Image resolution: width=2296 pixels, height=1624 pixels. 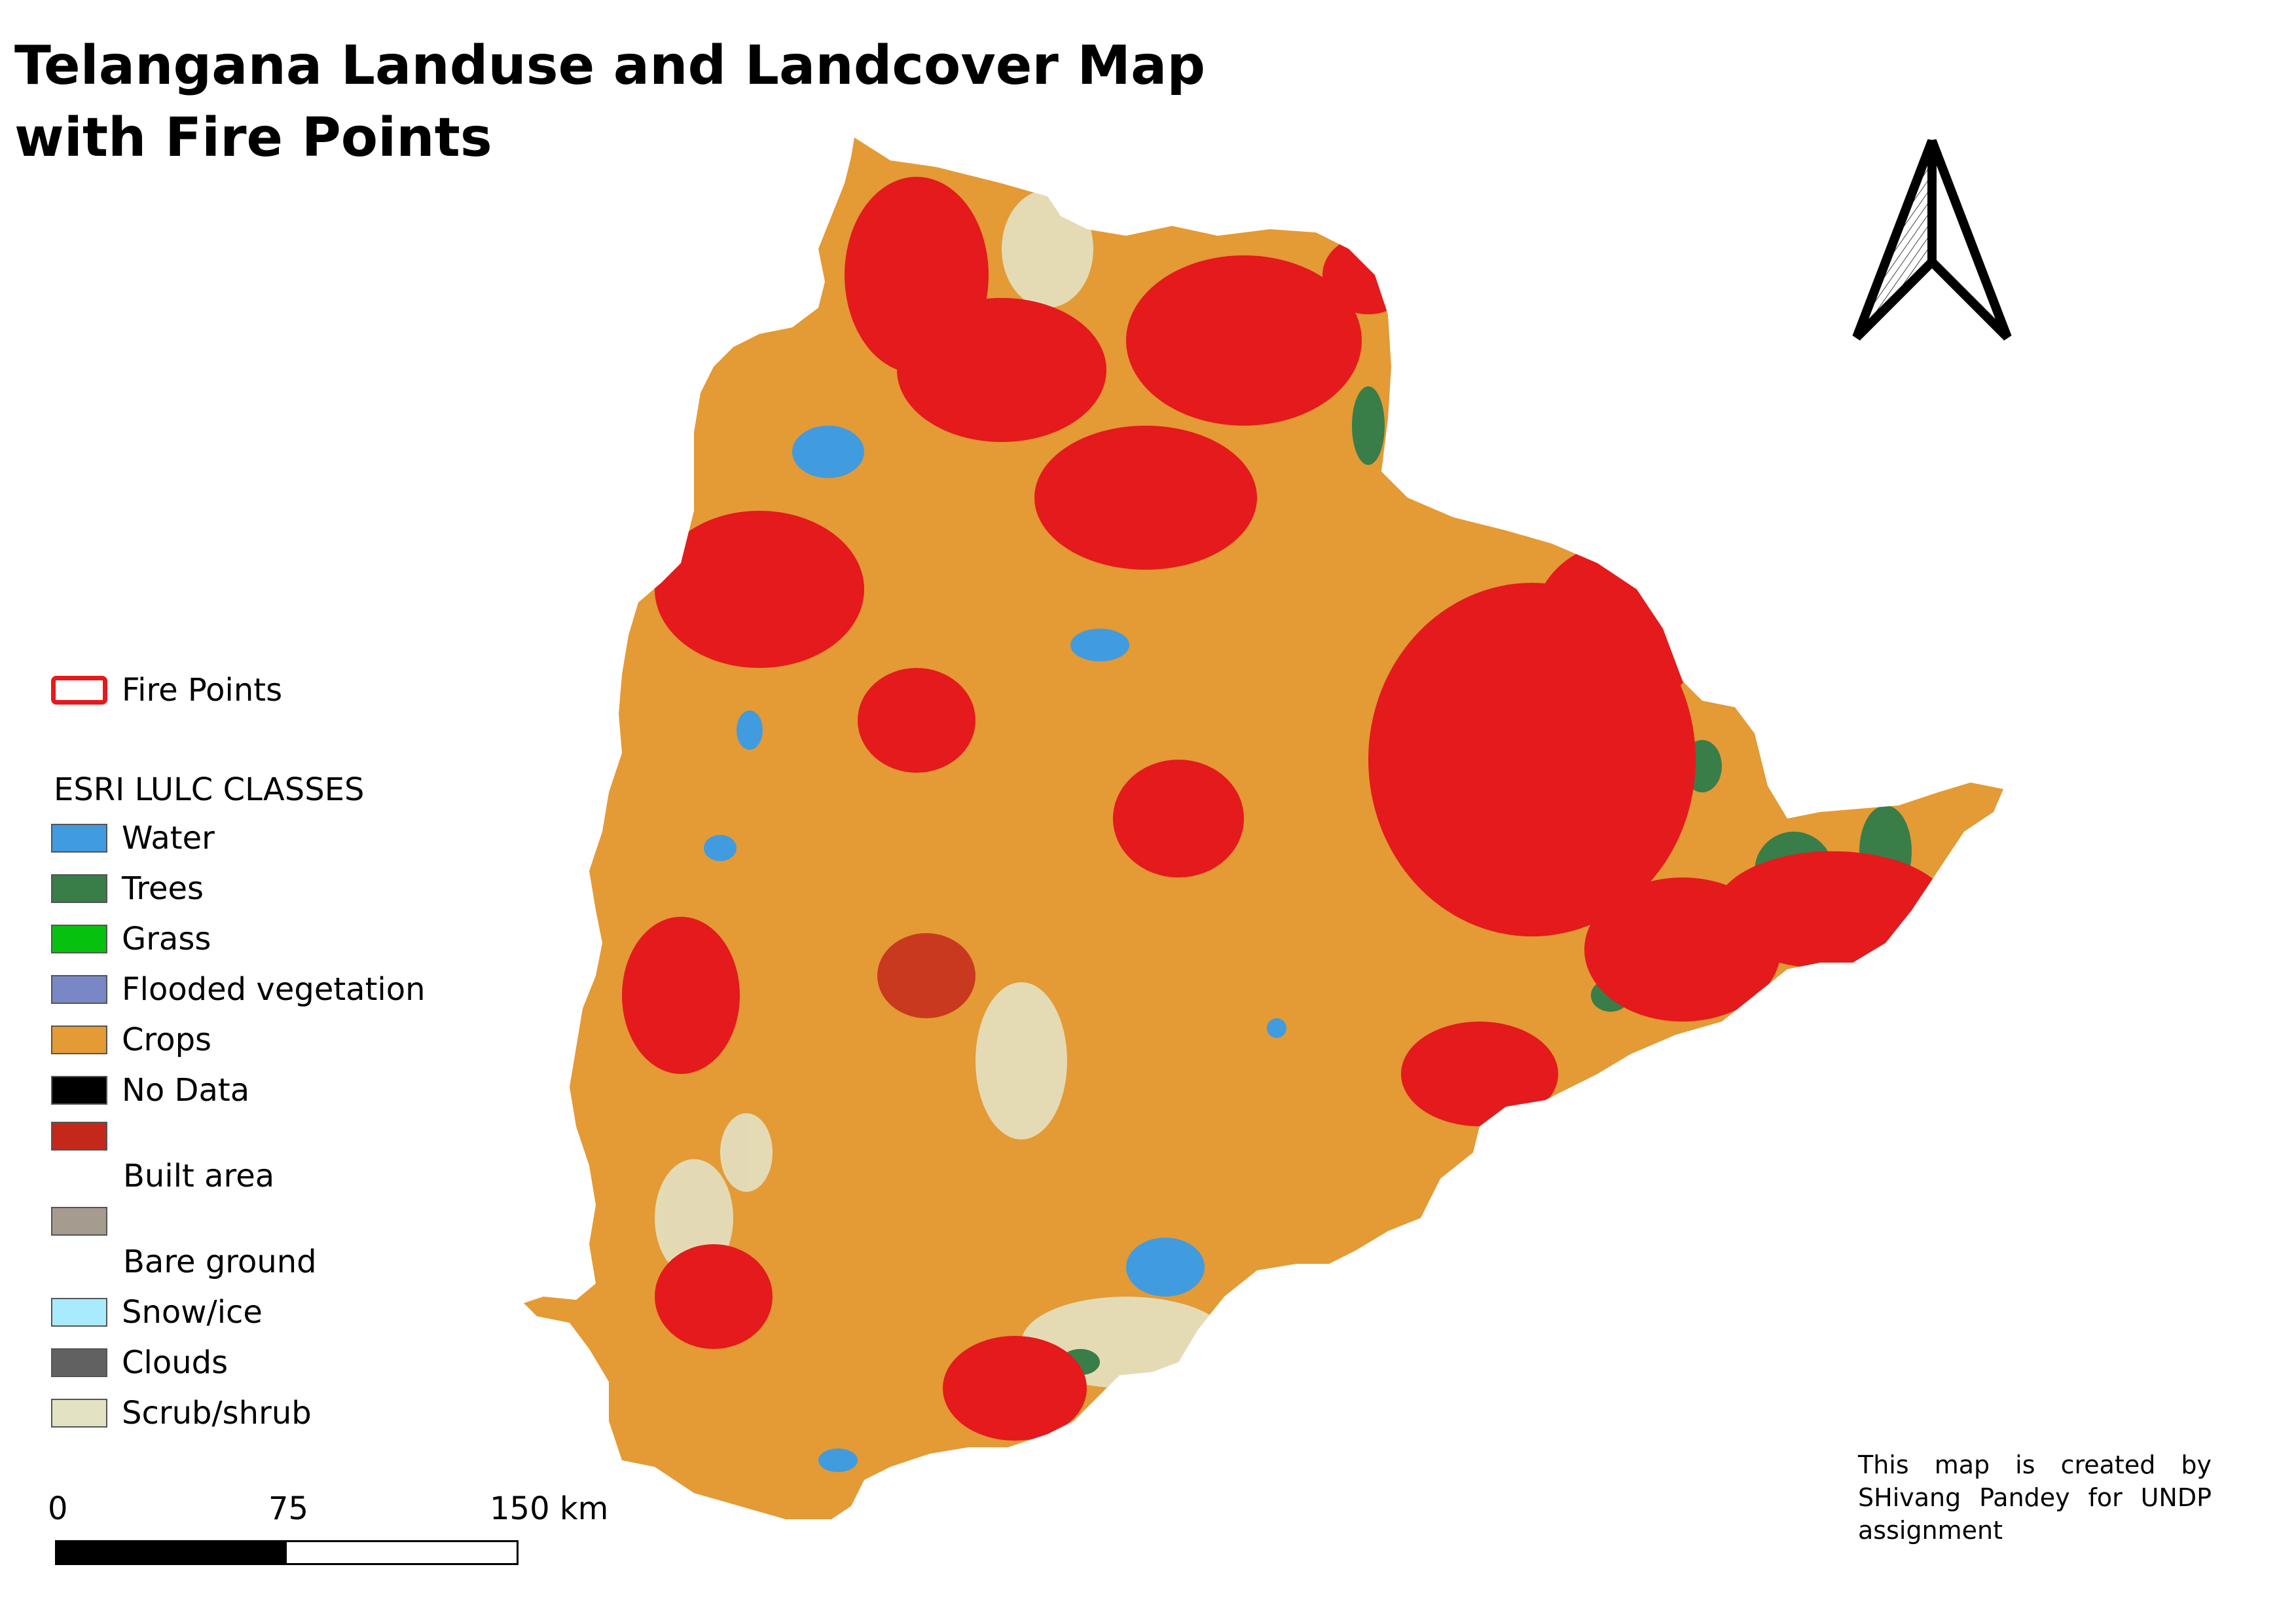 I want to click on legend-label-water: Water, so click(x=168, y=838).